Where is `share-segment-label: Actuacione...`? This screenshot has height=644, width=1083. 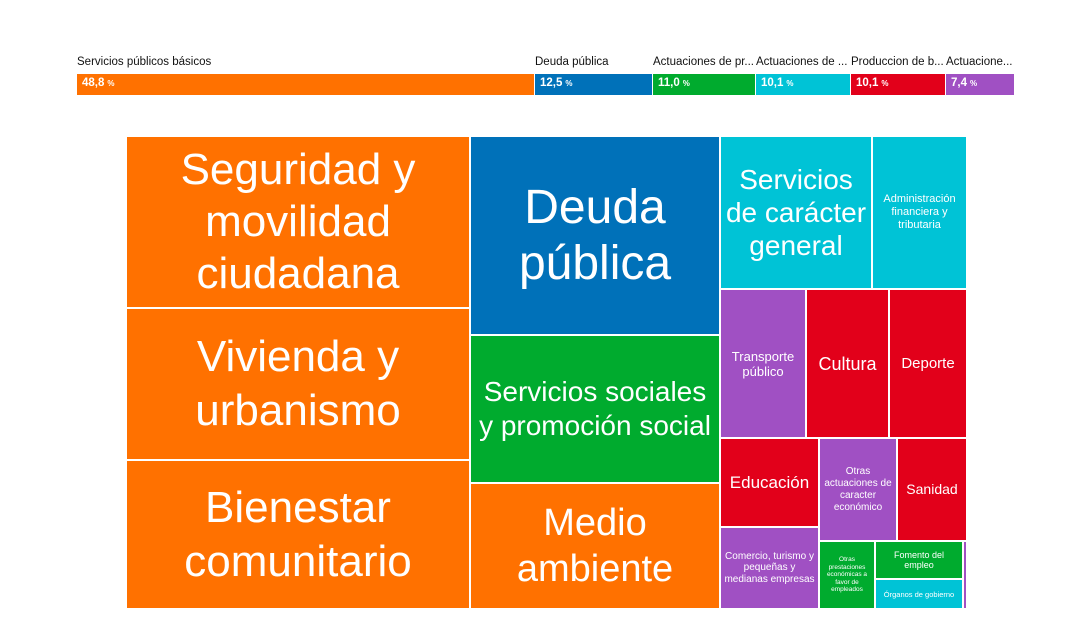 share-segment-label: Actuacione... is located at coordinates (979, 62).